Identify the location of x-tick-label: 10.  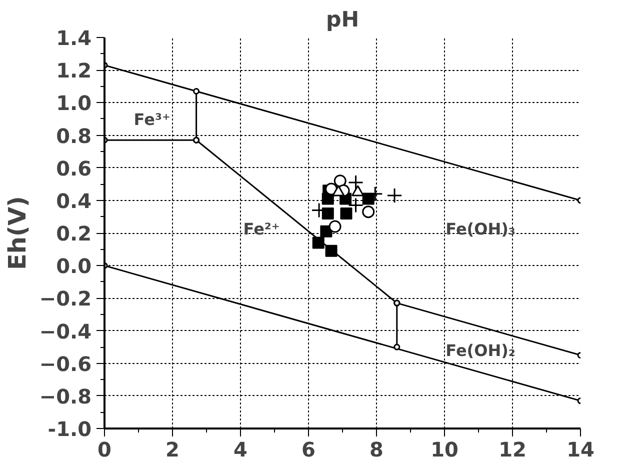
(444, 450).